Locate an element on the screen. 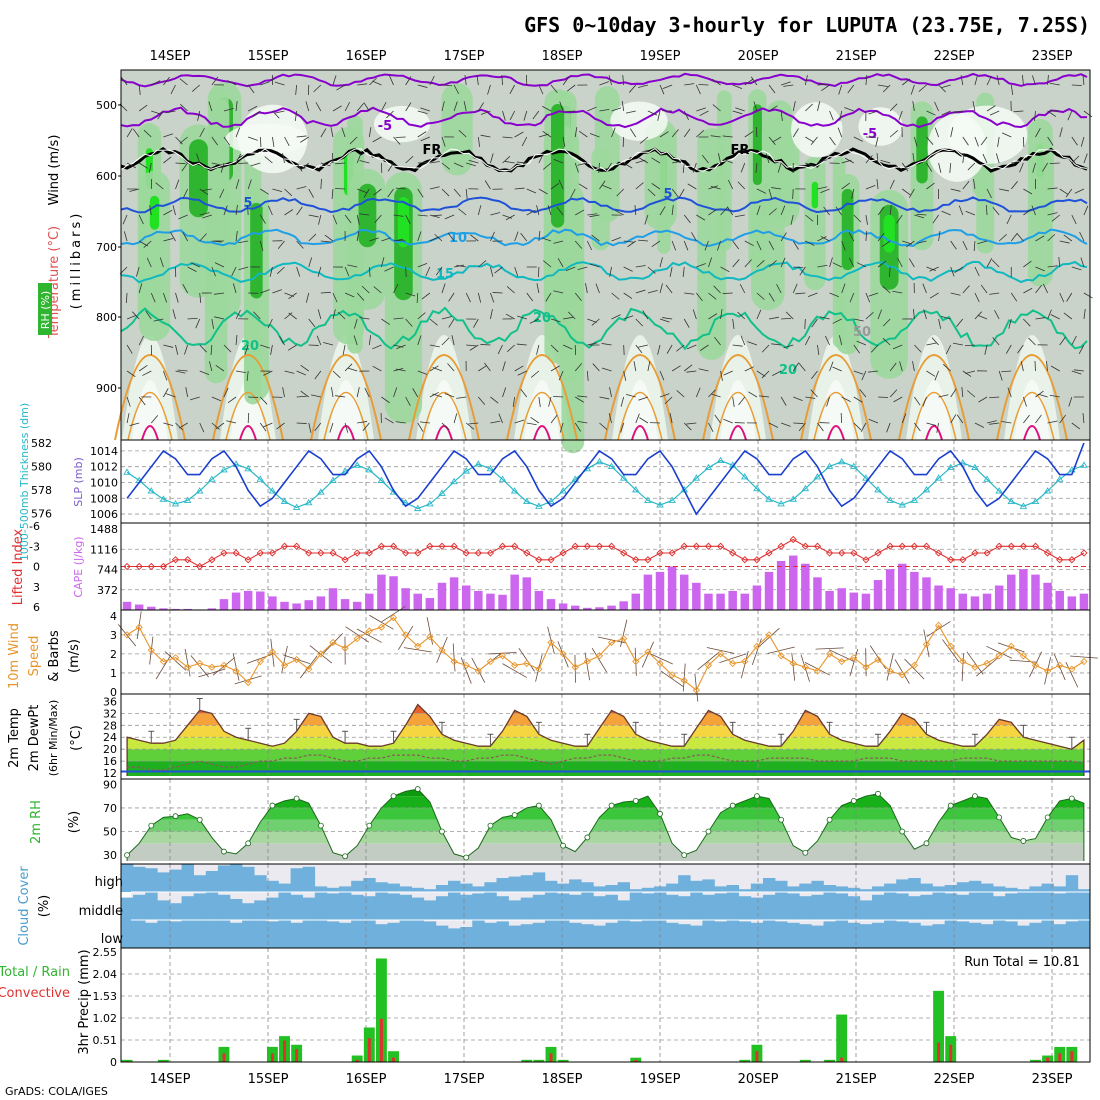  date-label-top: 17SEP is located at coordinates (464, 56).